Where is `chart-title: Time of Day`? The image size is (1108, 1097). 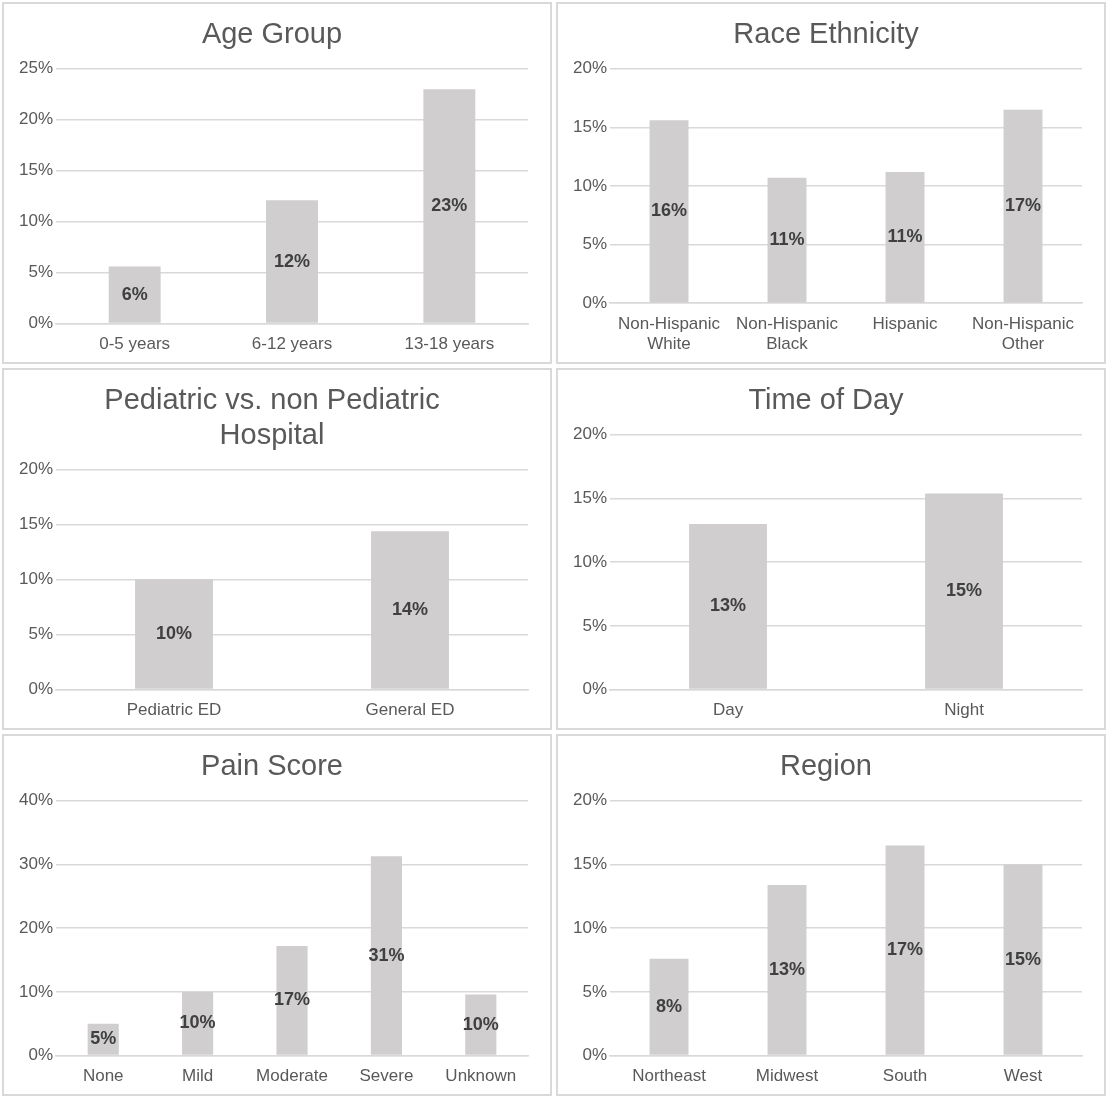 chart-title: Time of Day is located at coordinates (826, 399).